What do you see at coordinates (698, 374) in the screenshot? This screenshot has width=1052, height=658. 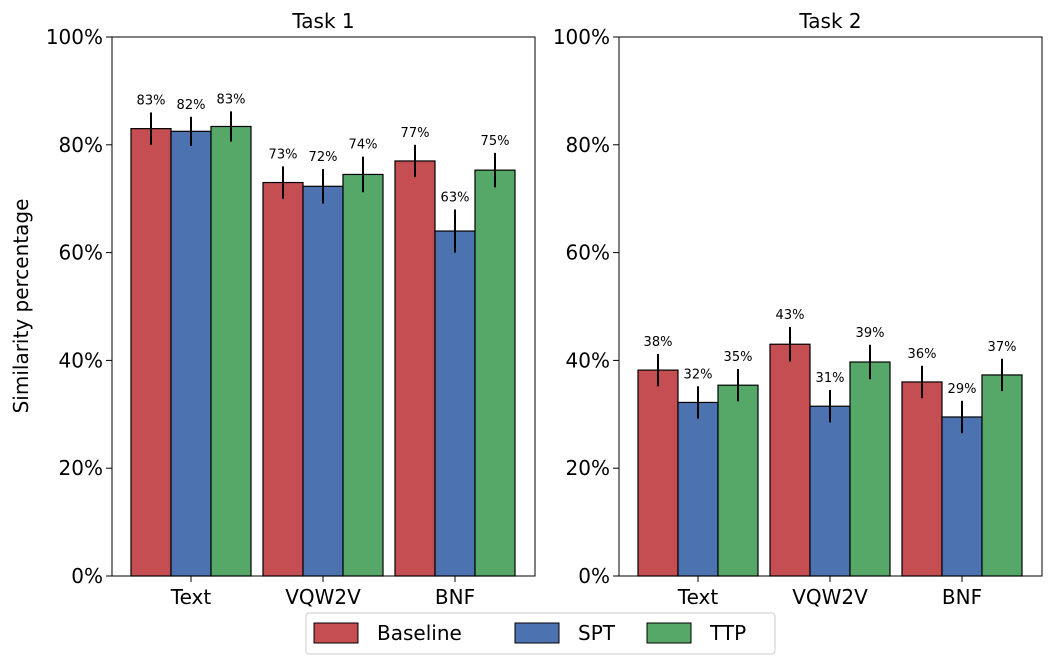 I see `data-label: 32%` at bounding box center [698, 374].